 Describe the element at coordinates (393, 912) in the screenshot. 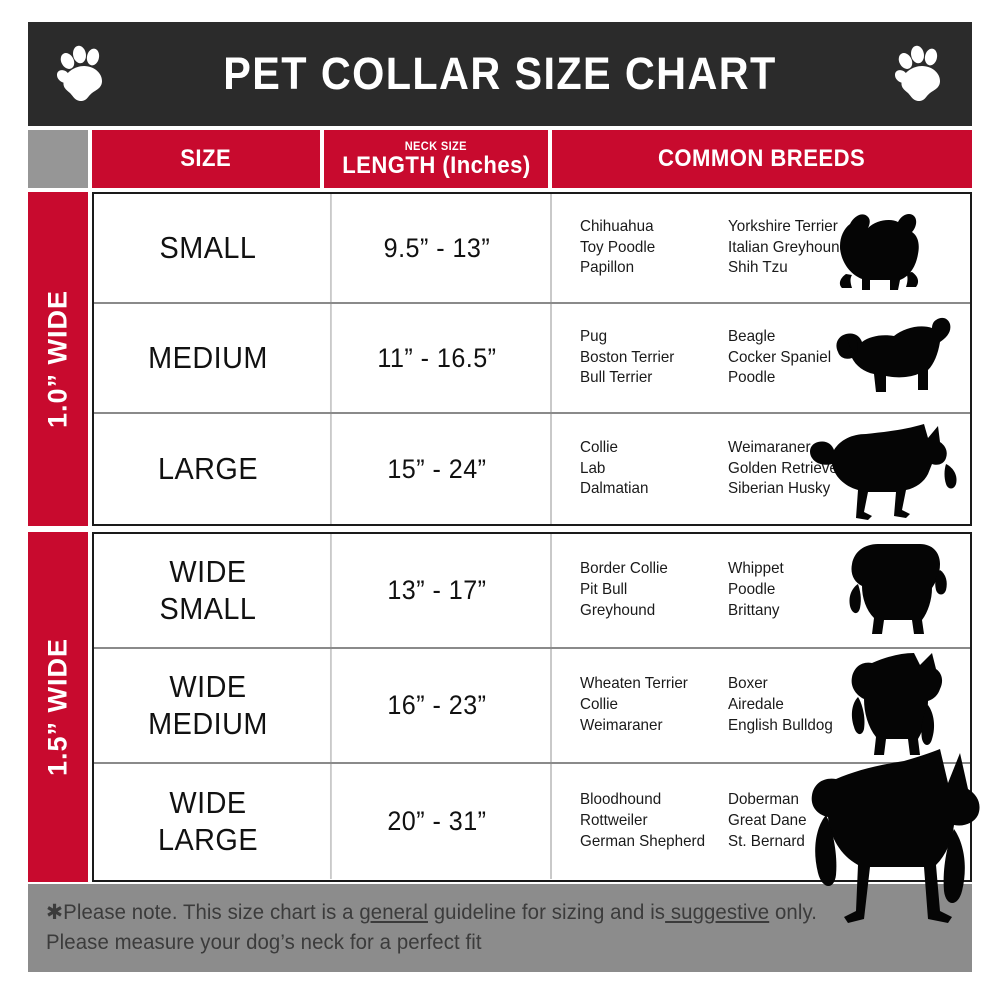

I see `footer-underline-general: general` at that location.